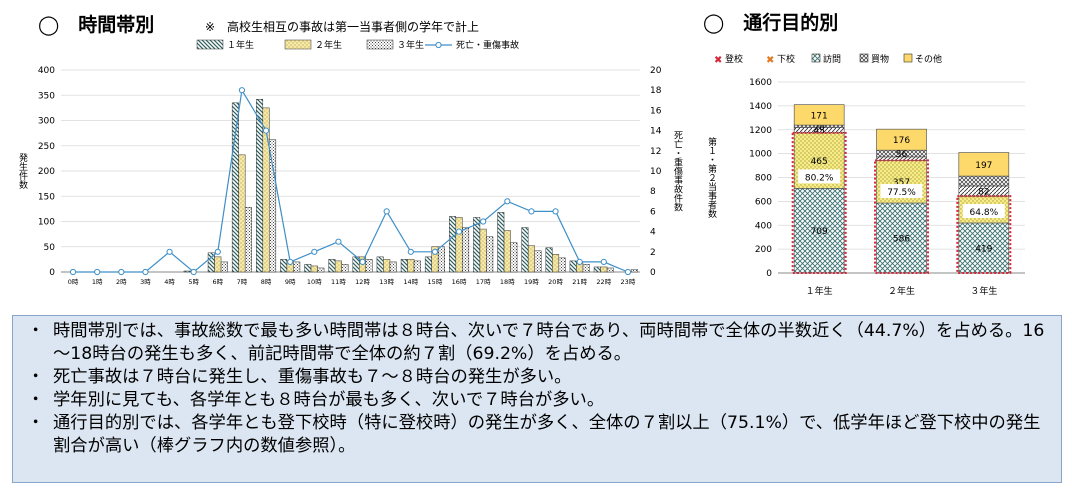 This screenshot has width=1072, height=490. I want to click on x-tick-label: 11時, so click(338, 282).